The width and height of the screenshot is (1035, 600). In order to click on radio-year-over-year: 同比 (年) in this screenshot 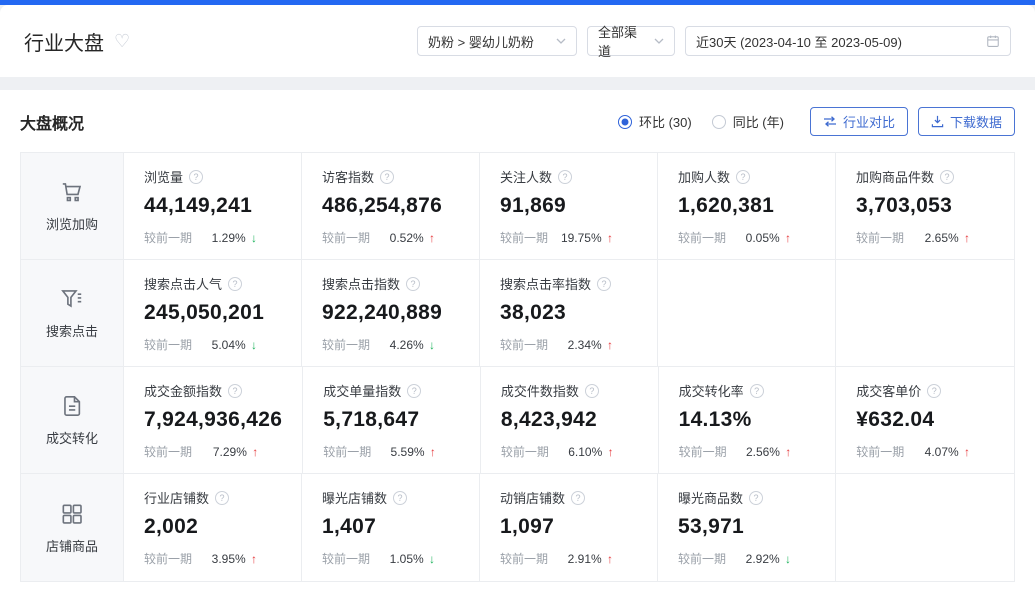, I will do `click(747, 121)`.